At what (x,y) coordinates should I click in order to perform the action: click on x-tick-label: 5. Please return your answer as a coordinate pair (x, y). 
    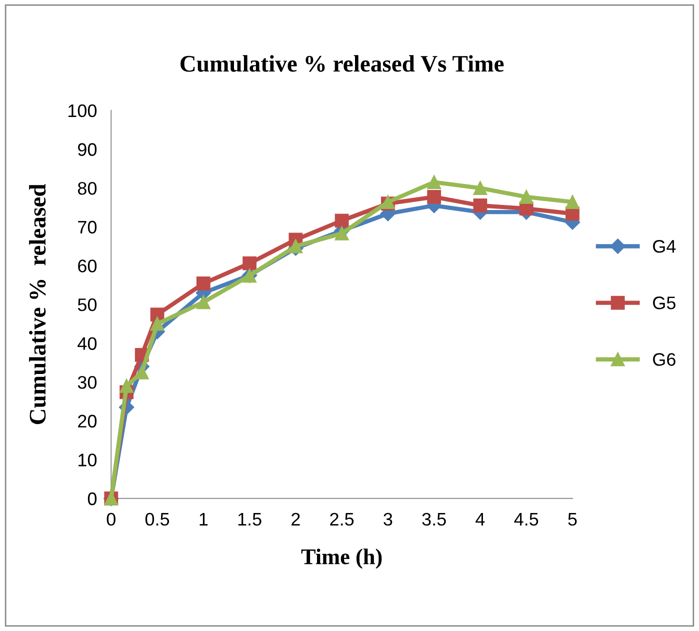
    Looking at the image, I should click on (572, 519).